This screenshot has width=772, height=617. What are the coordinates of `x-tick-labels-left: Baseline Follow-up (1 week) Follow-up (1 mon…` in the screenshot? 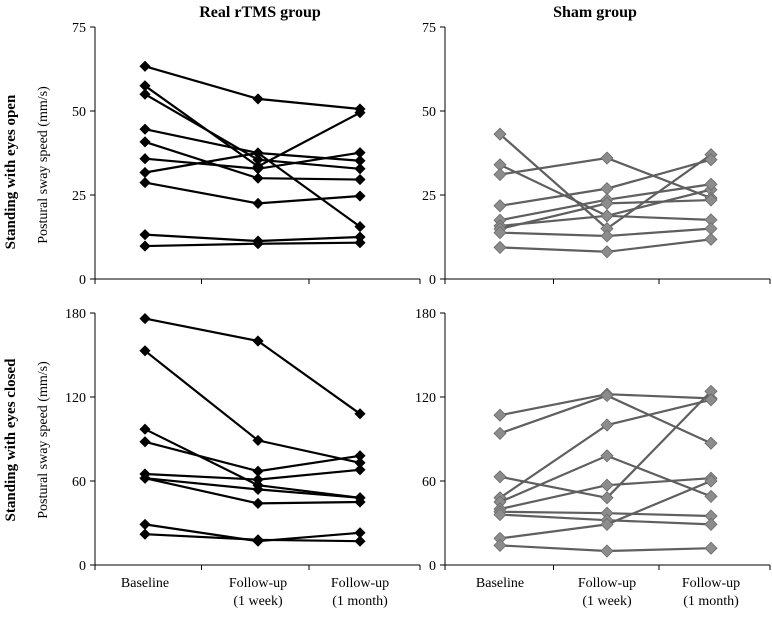 It's located at (255, 592).